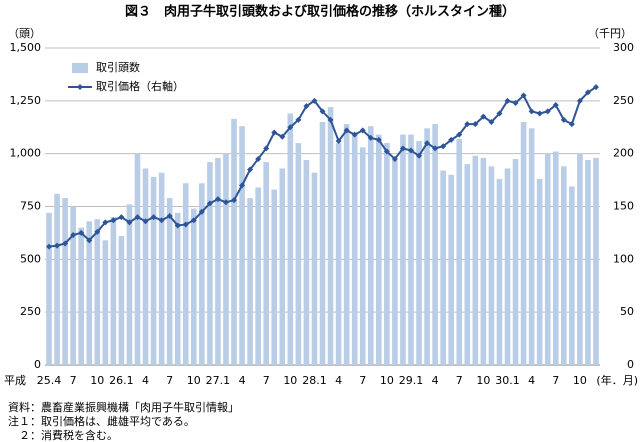 The height and width of the screenshot is (442, 640). I want to click on x-tick-label: 27.1, so click(218, 380).